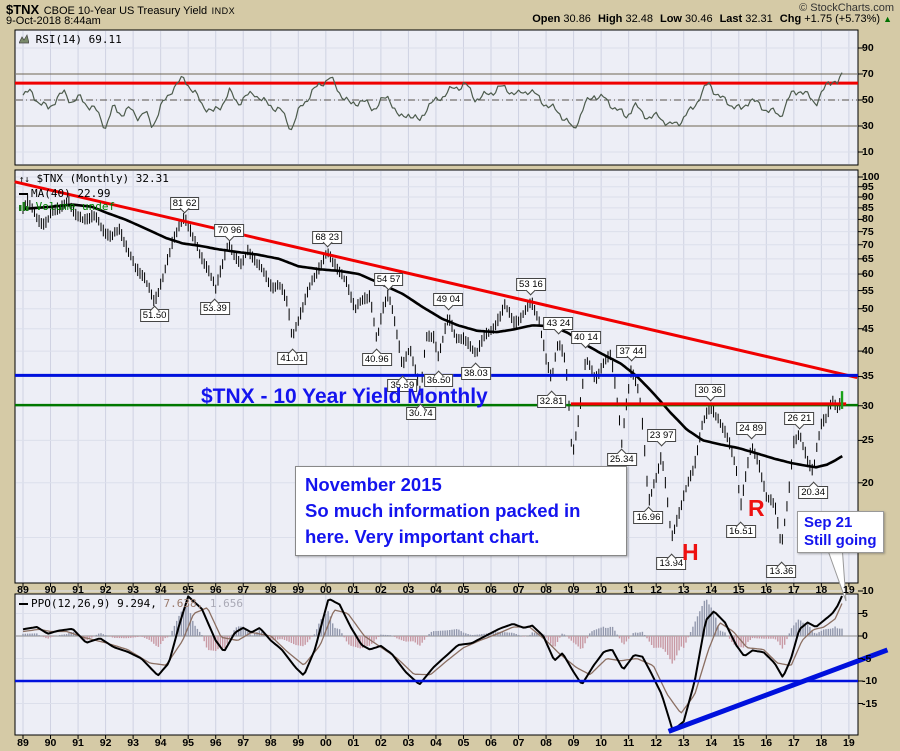 The height and width of the screenshot is (751, 900). What do you see at coordinates (102, 178) in the screenshot?
I see `price-legend-label: $TNX (Monthly) 32.31` at bounding box center [102, 178].